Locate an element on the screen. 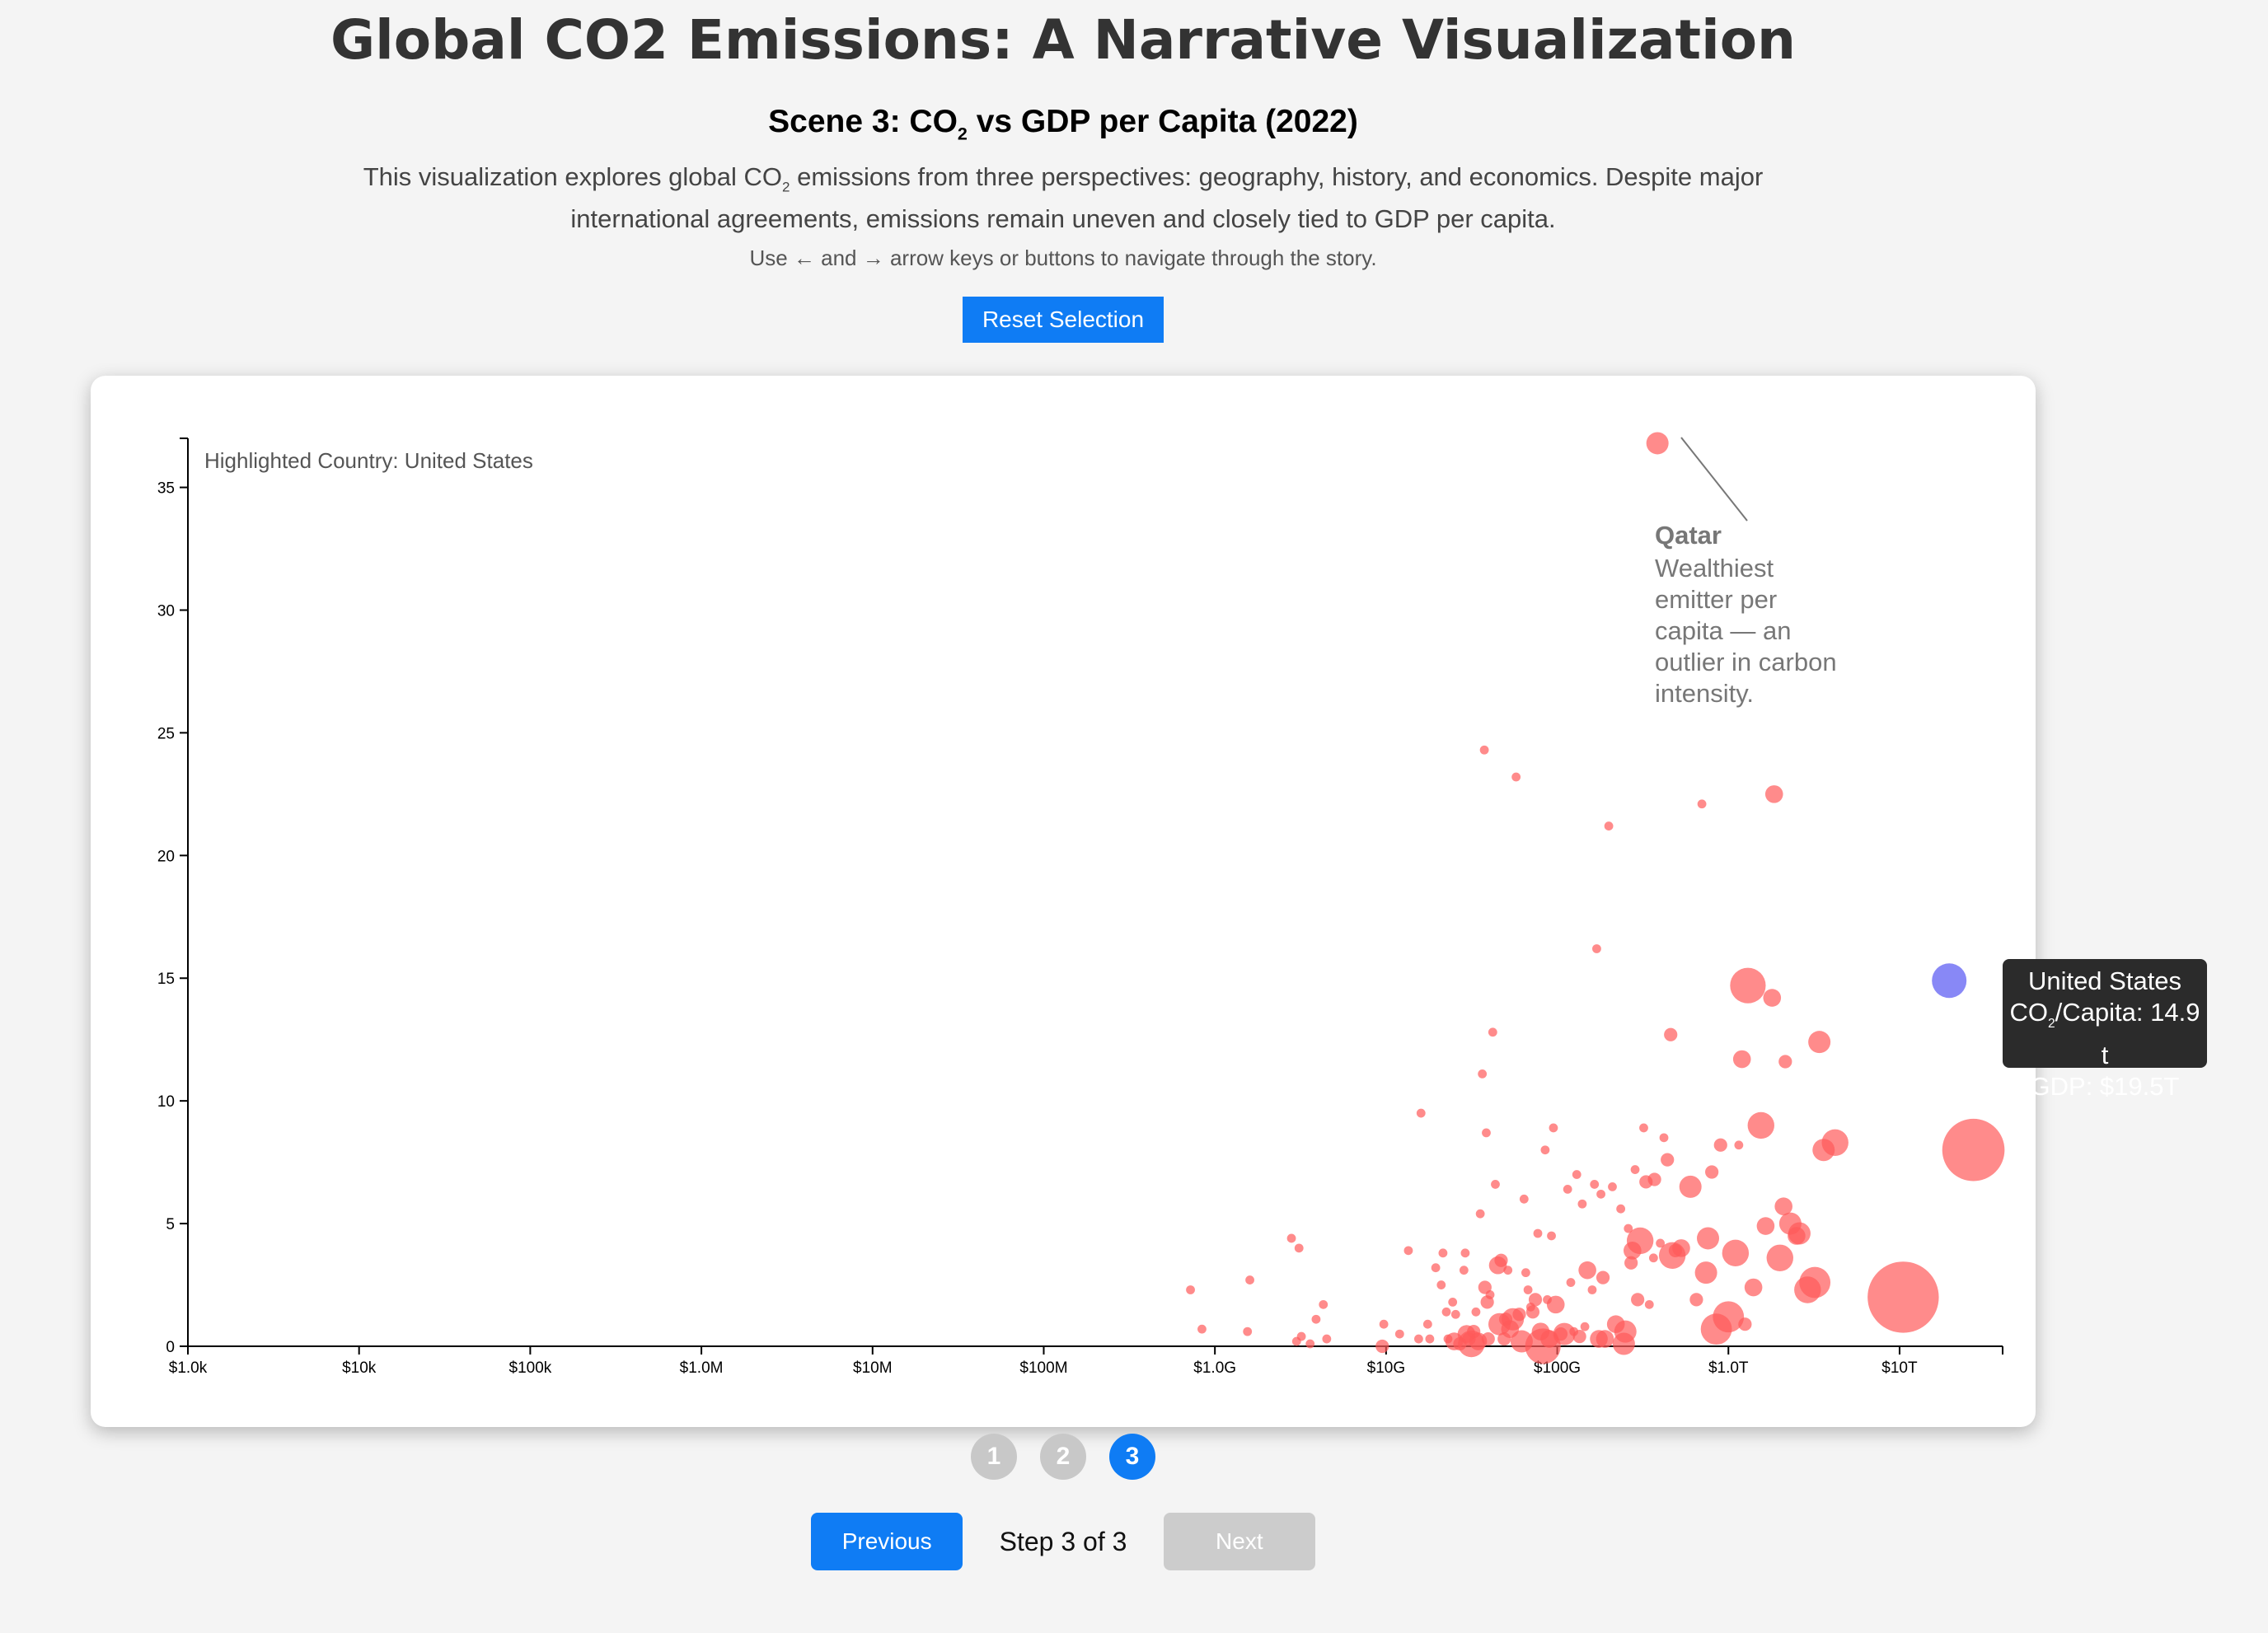 Image resolution: width=2268 pixels, height=1633 pixels. reset-selection-button: Reset Selection is located at coordinates (1063, 320).